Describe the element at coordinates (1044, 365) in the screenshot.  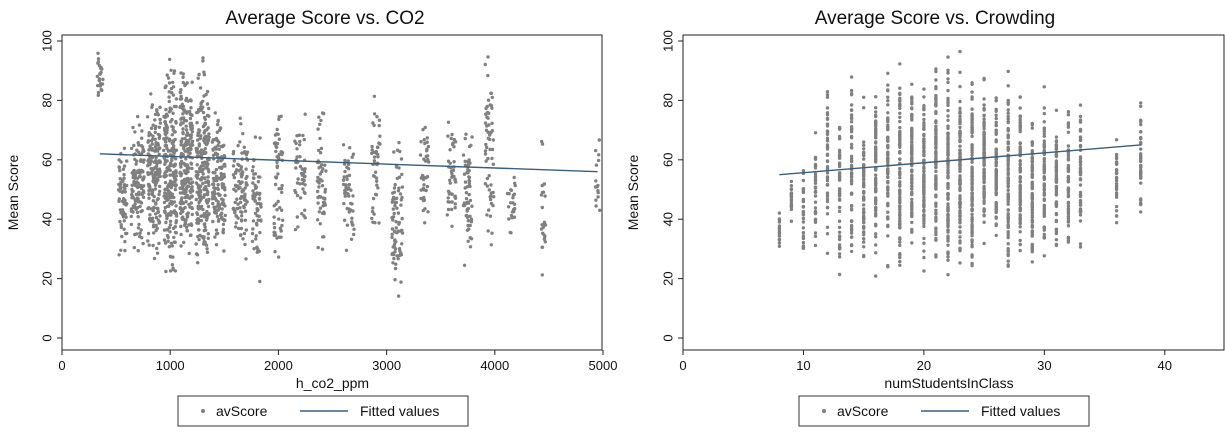
I see `x-tick-label: 30` at that location.